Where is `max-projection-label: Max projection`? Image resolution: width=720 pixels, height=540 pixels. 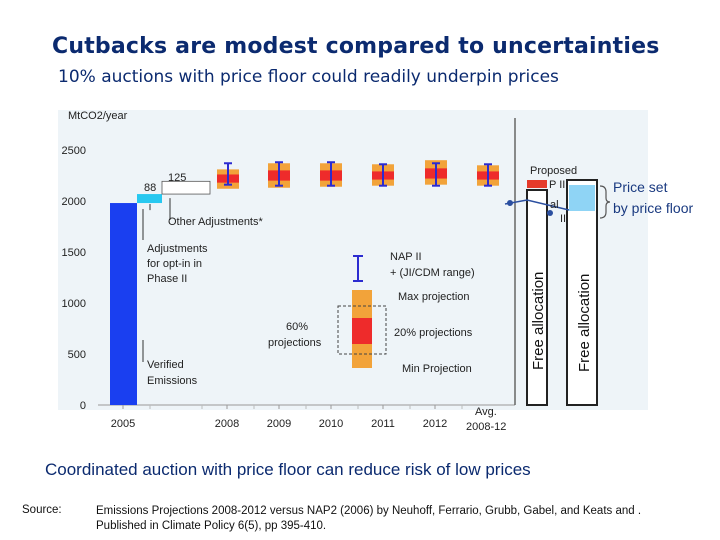 max-projection-label: Max projection is located at coordinates (434, 297).